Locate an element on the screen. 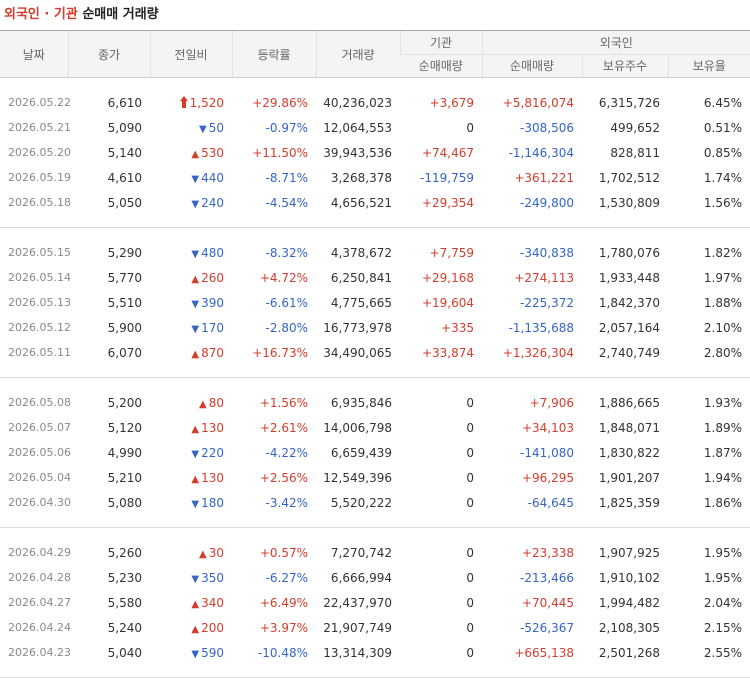 The image size is (750, 678). row-rate: +0.57% is located at coordinates (274, 552).